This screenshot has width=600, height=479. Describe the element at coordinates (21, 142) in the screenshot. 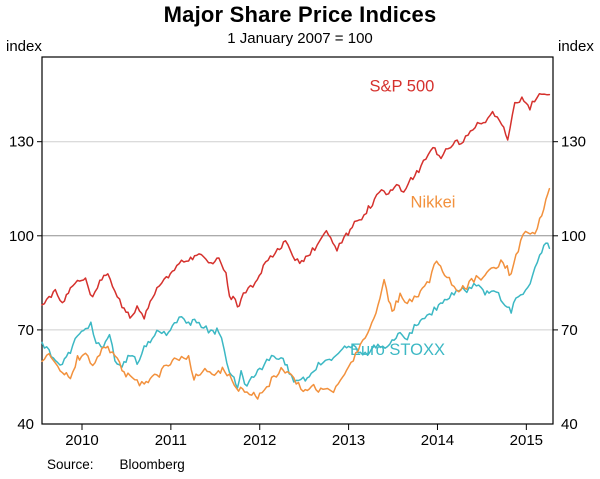

I see `y-tick-label-left: 130` at that location.